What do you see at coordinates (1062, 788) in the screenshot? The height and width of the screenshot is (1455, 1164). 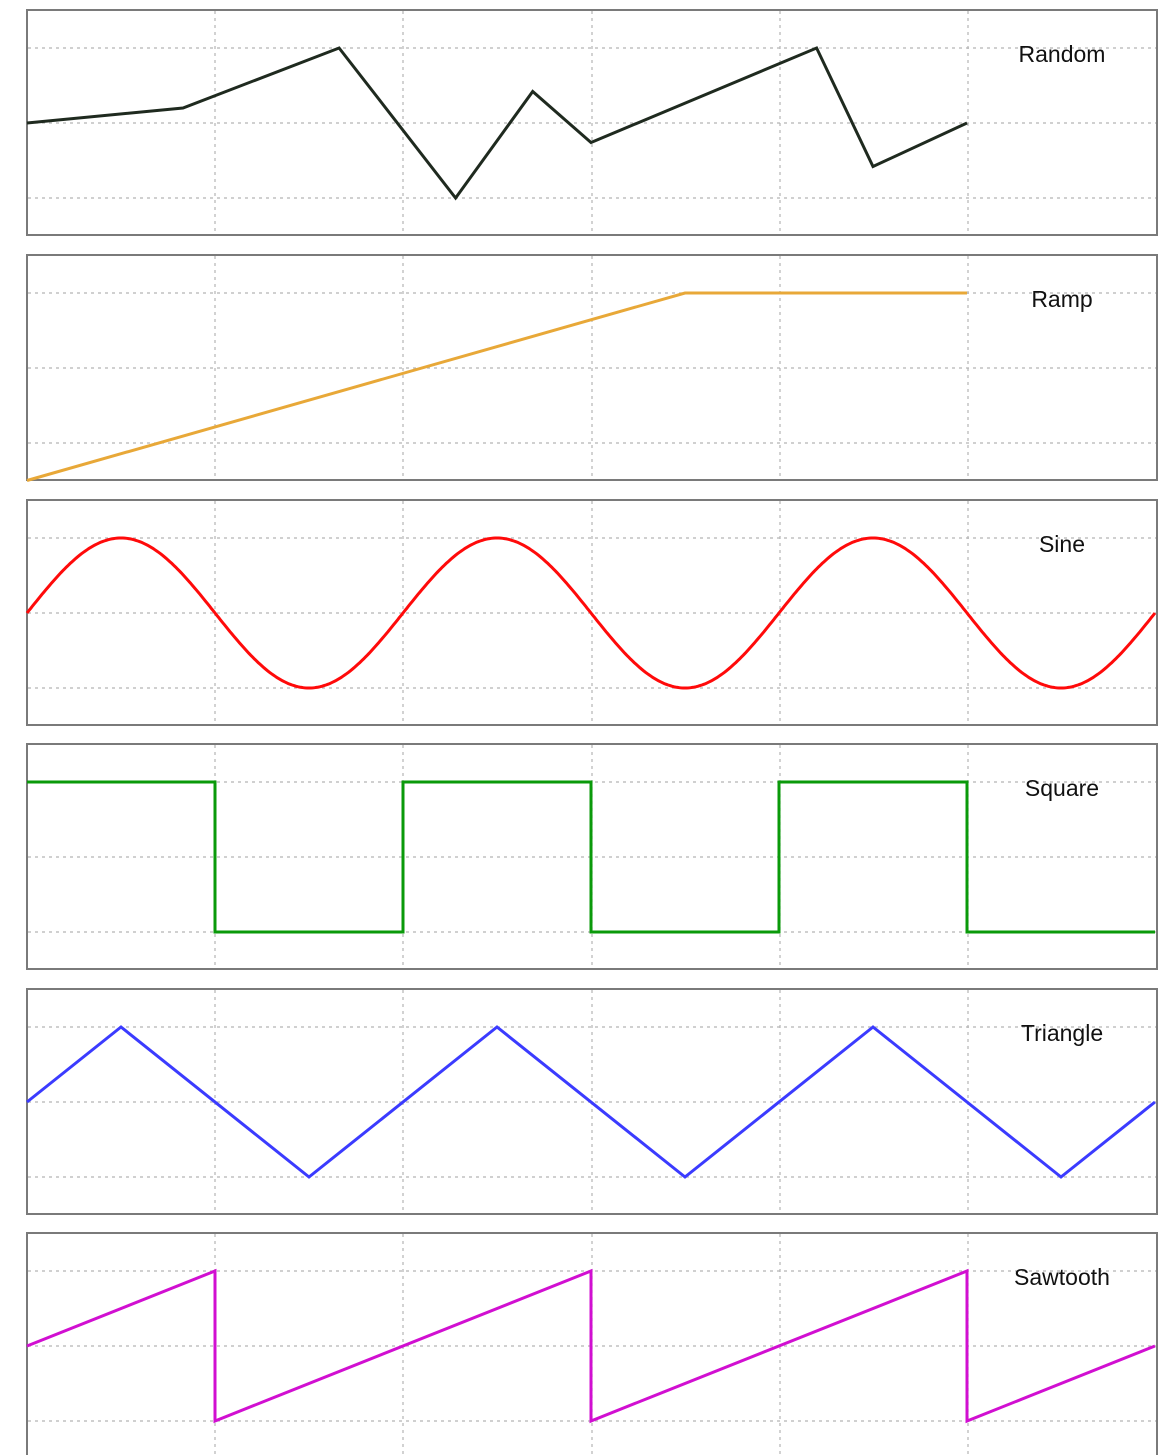 I see `square-label: Square` at bounding box center [1062, 788].